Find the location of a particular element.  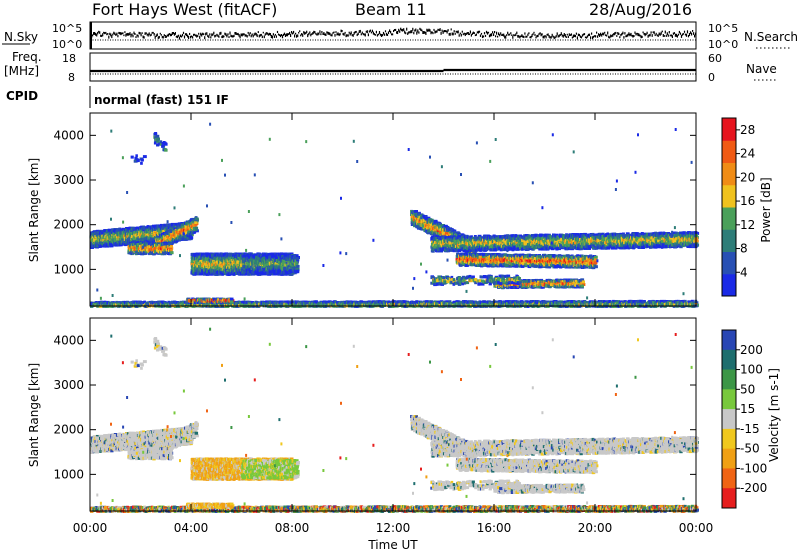

nsky-label: N.Sky is located at coordinates (21, 37).